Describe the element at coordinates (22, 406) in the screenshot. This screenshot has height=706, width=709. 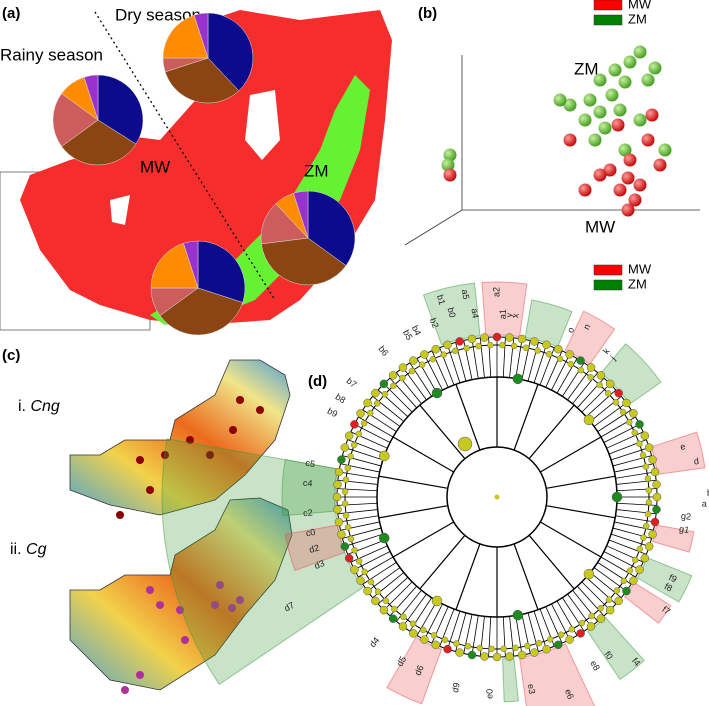
I see `map-prefix: i.` at that location.